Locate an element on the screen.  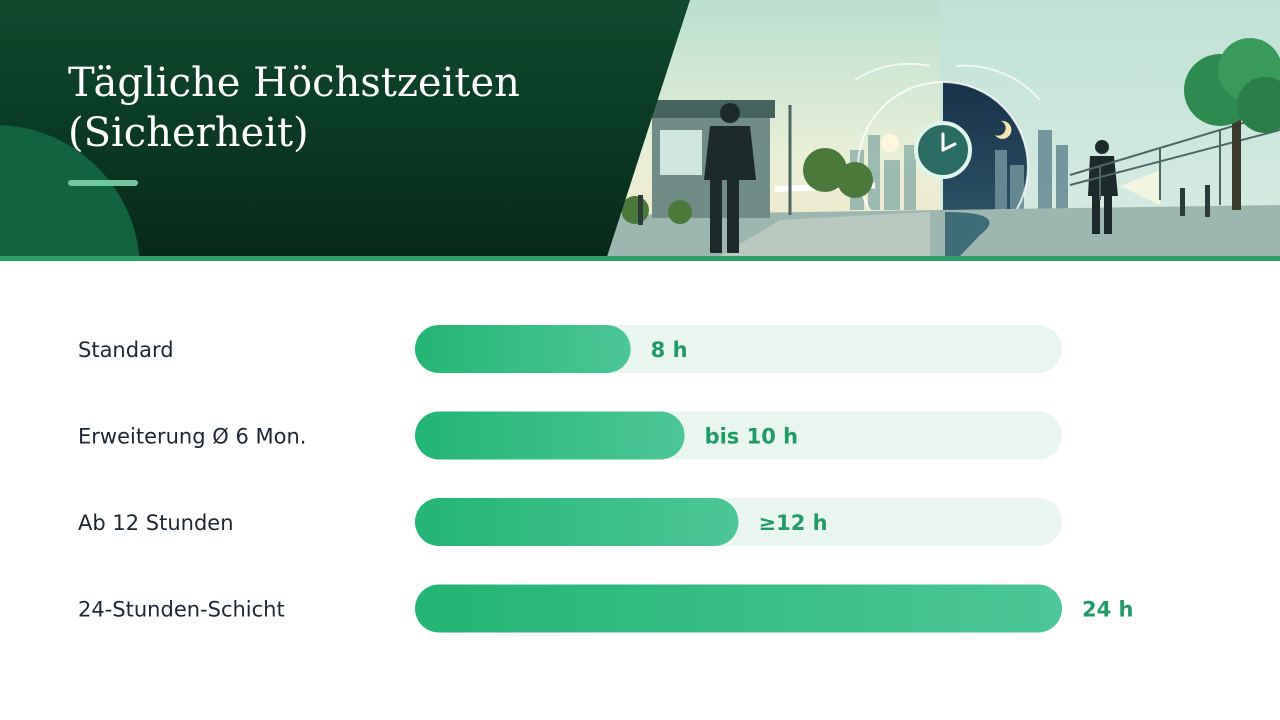
tree-icon is located at coordinates (1232, 124).